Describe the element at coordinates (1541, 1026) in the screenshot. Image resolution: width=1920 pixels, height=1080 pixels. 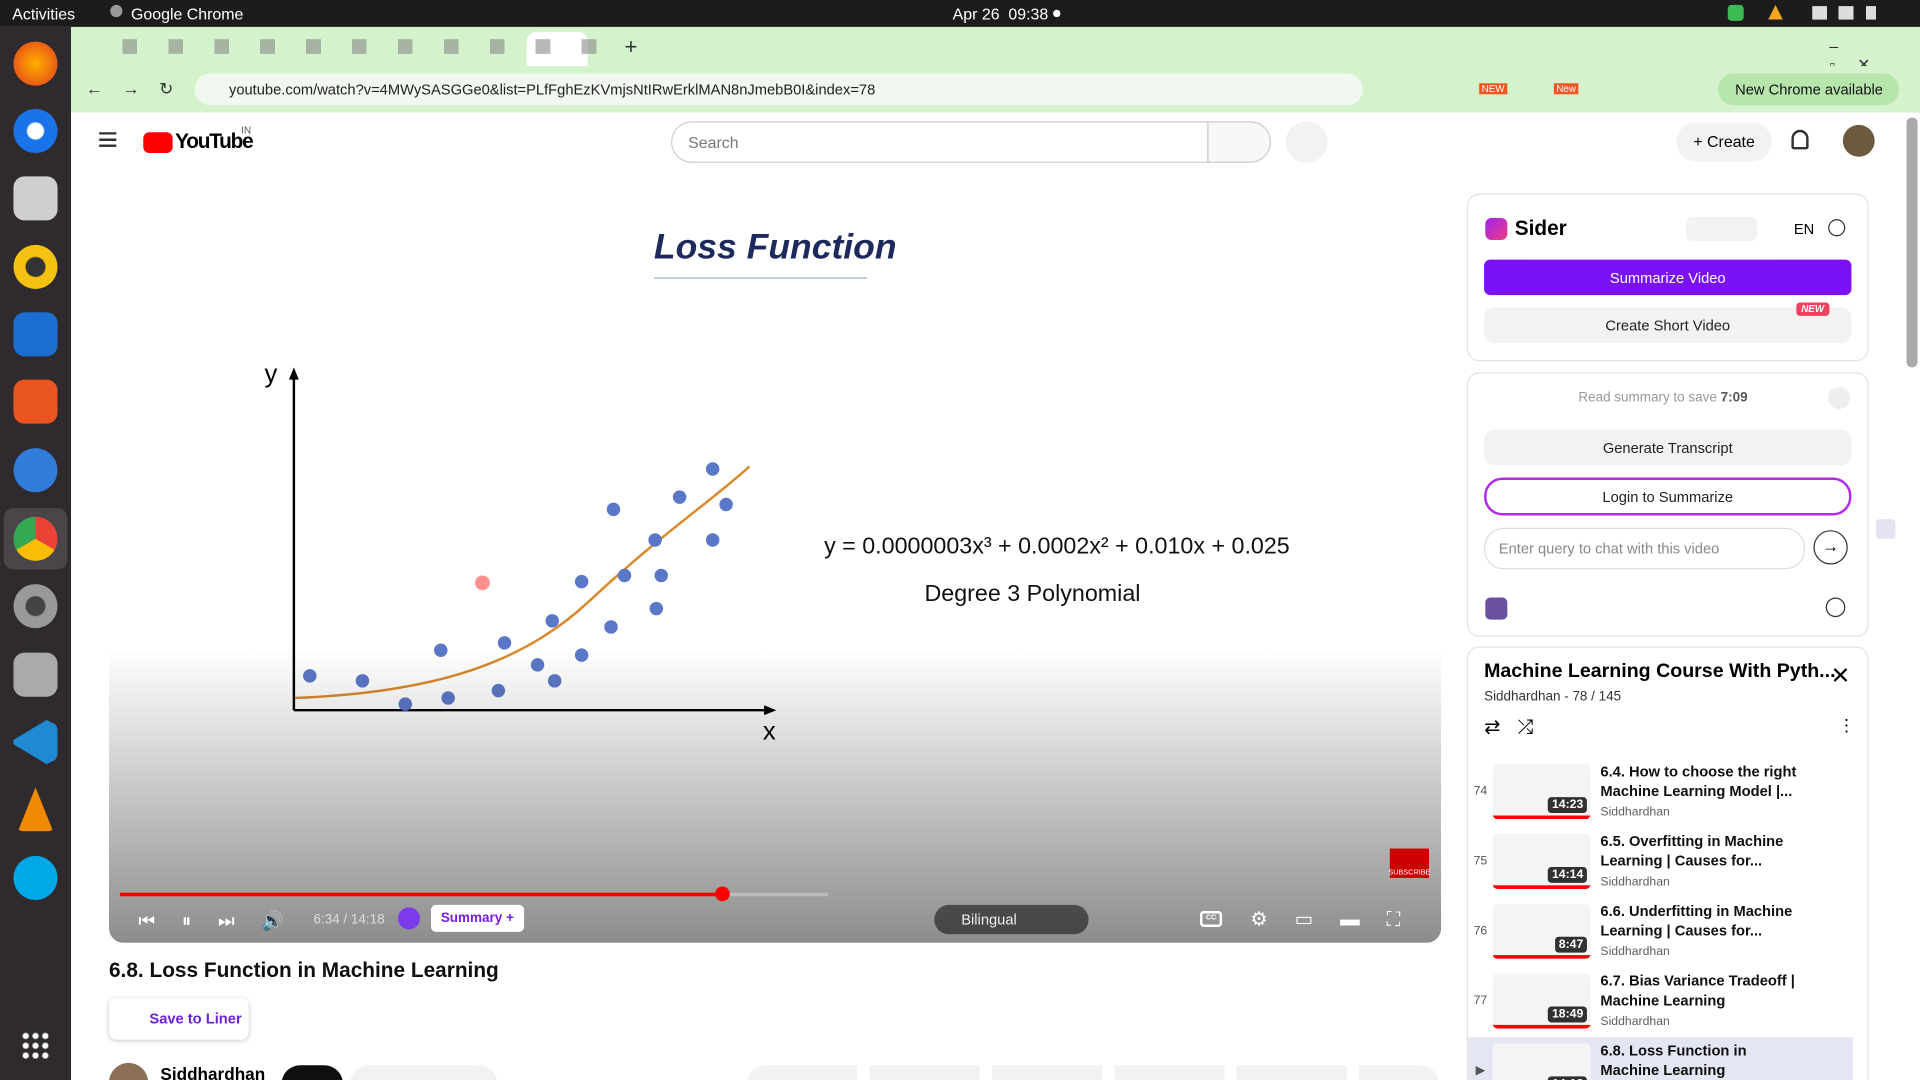
I see `thumb-progress` at that location.